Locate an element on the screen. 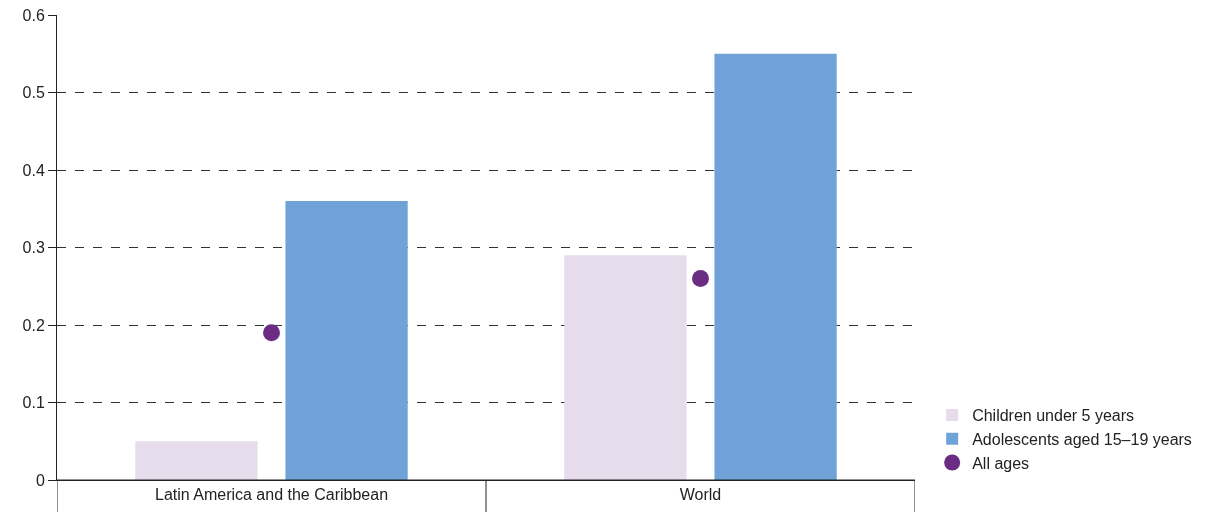 The height and width of the screenshot is (512, 1209). x-tick-label: Latin America and the Caribbean is located at coordinates (271, 495).